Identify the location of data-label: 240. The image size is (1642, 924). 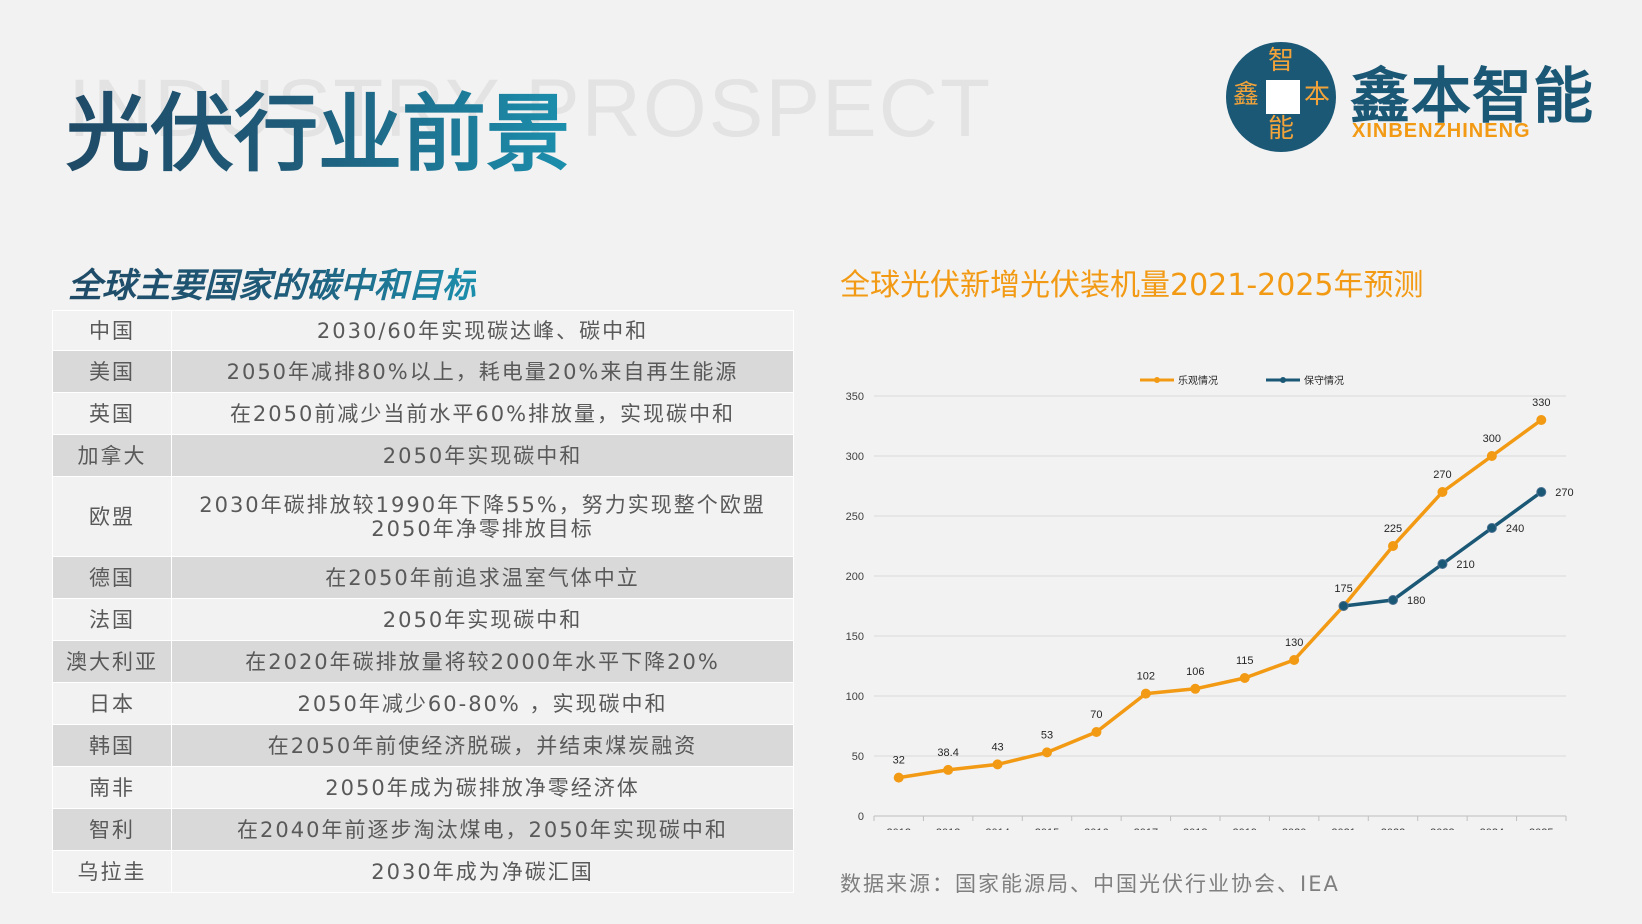
(1515, 529).